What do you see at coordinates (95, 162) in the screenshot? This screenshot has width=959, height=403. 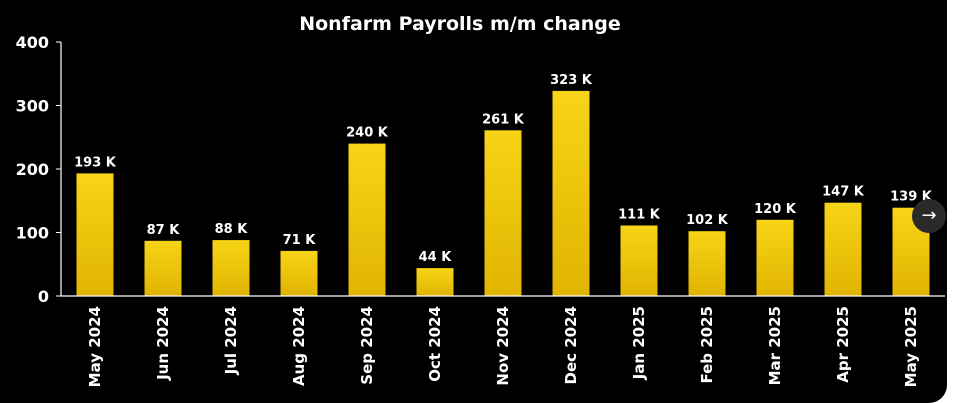 I see `data-label: 193 K` at bounding box center [95, 162].